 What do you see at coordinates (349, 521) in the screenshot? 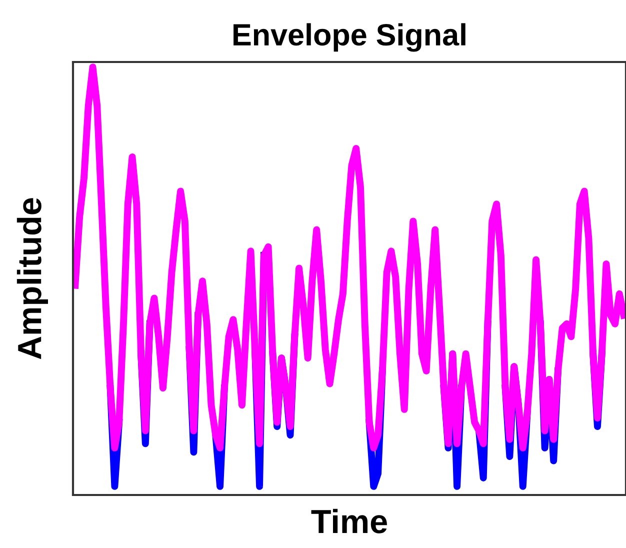
I see `x-axis-title: Time` at bounding box center [349, 521].